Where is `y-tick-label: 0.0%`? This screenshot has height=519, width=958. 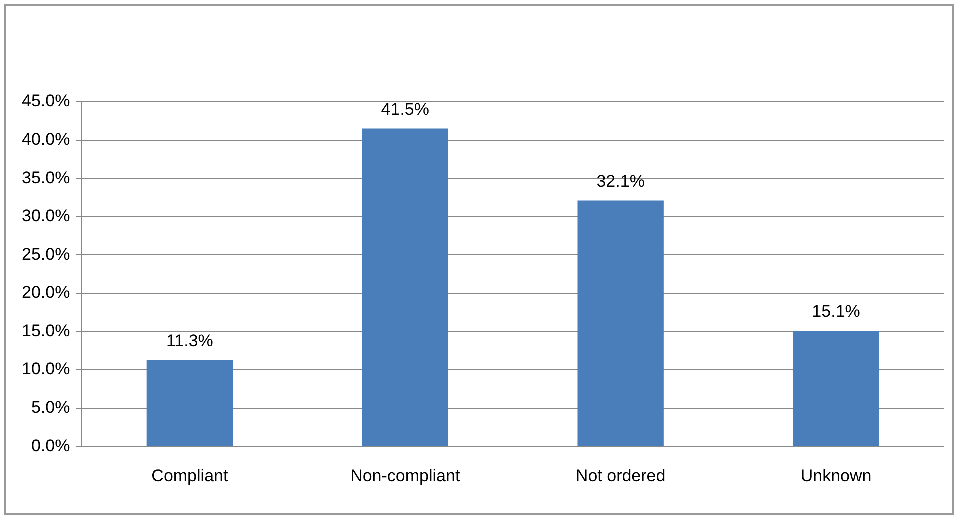
y-tick-label: 0.0% is located at coordinates (50, 446).